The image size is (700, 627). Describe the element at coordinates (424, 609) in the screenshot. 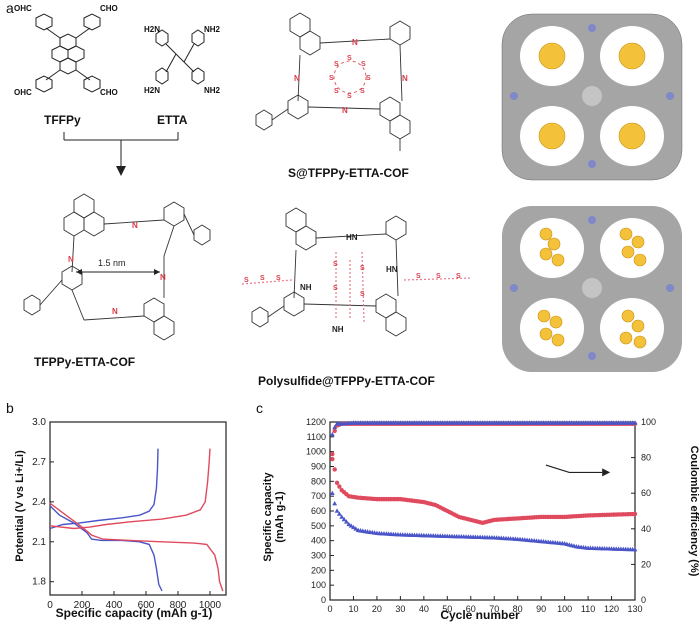

I see `x-tick-label: 40` at that location.